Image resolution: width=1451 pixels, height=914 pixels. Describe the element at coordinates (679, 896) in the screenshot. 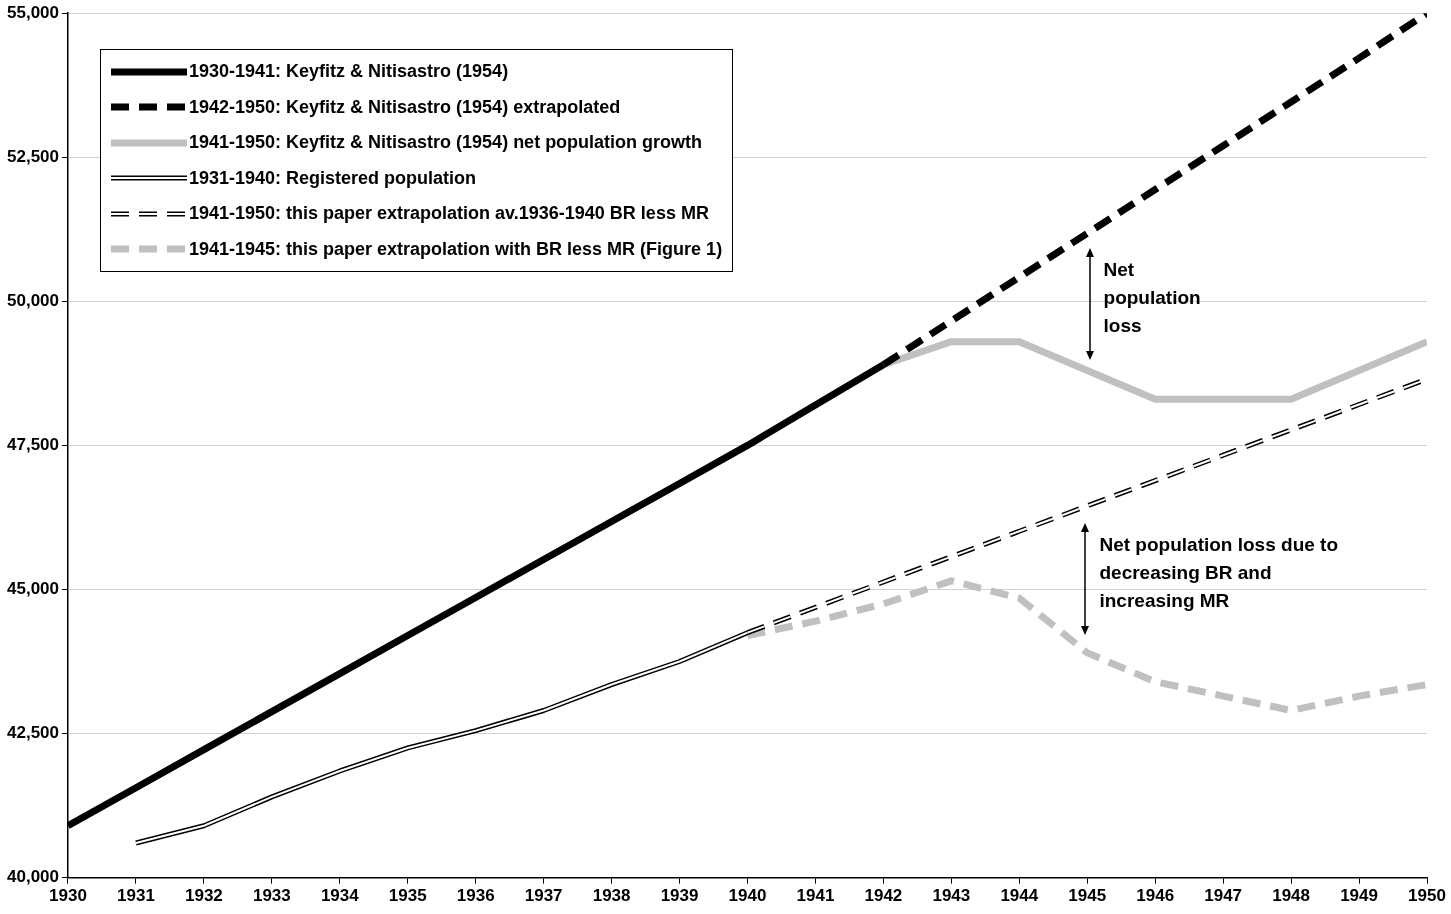

I see `x-tick-label: 1939` at that location.